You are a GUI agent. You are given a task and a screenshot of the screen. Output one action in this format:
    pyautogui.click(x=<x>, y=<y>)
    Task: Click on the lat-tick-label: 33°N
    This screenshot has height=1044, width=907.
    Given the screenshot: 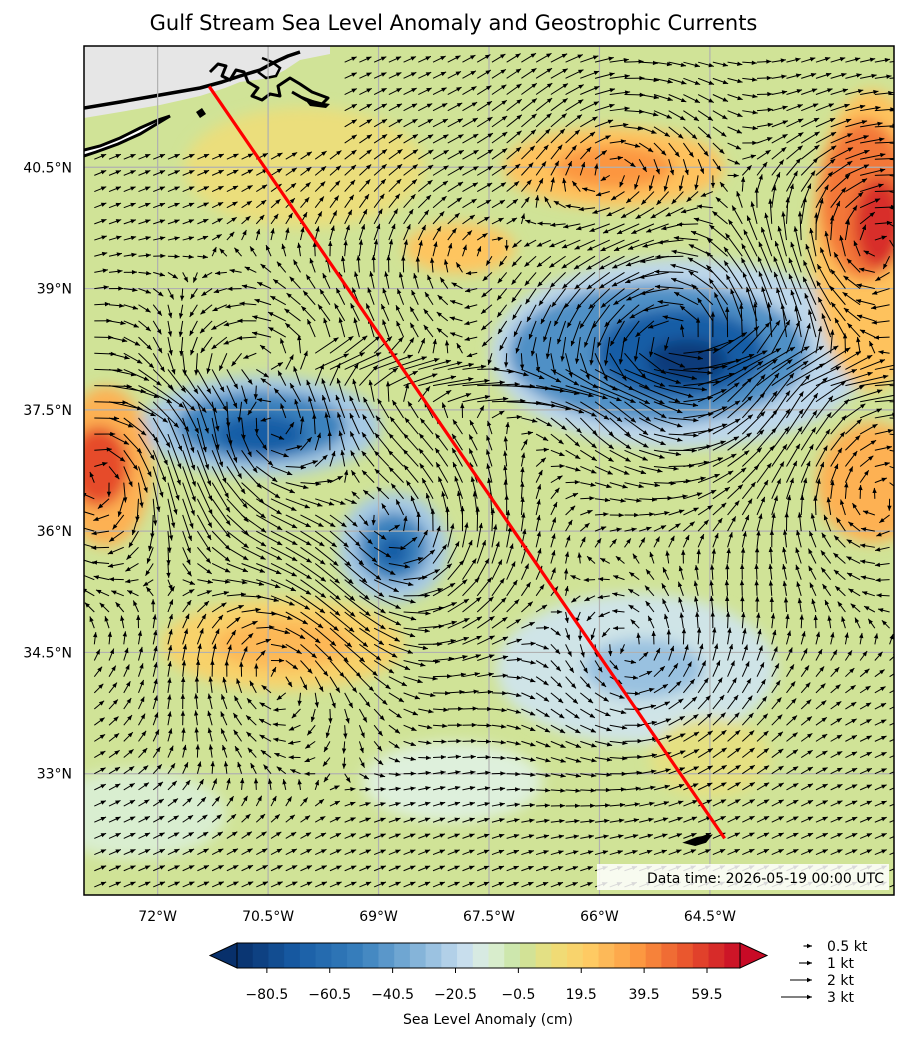 What is the action you would take?
    pyautogui.click(x=54, y=775)
    